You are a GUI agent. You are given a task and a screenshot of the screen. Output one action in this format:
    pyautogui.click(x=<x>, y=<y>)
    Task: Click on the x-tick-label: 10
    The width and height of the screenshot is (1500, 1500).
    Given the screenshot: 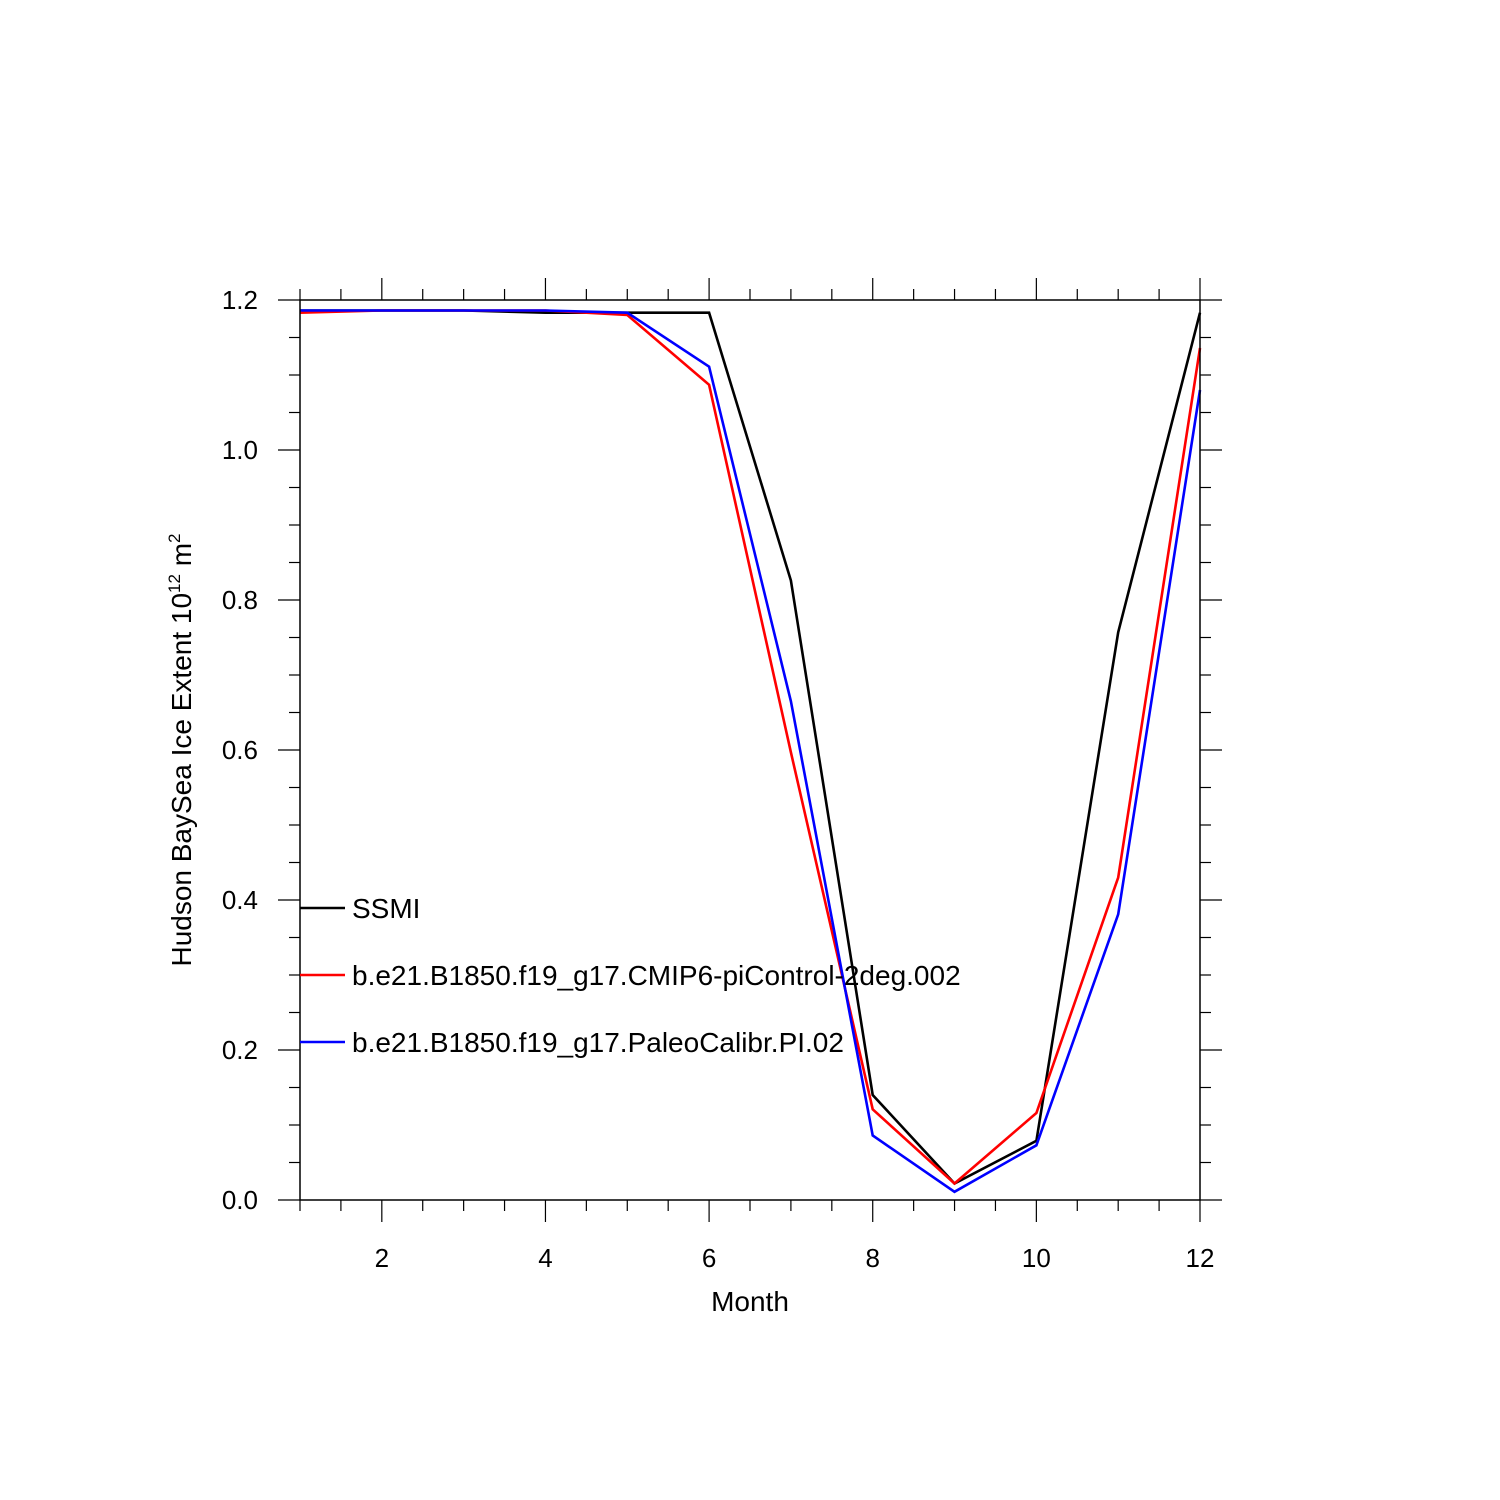 What is the action you would take?
    pyautogui.click(x=1036, y=1258)
    